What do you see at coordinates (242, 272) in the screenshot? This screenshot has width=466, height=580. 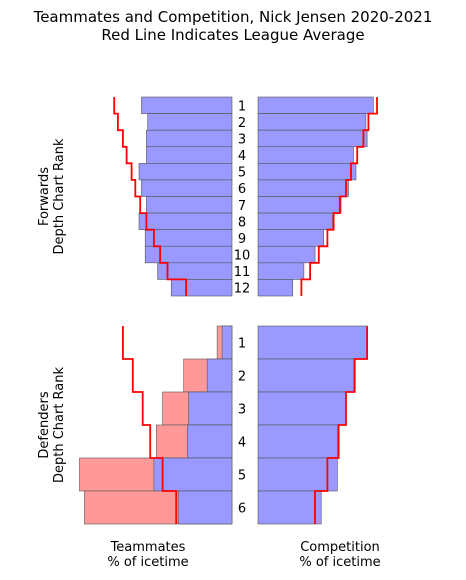 I see `forwards-rank-tick: 11` at bounding box center [242, 272].